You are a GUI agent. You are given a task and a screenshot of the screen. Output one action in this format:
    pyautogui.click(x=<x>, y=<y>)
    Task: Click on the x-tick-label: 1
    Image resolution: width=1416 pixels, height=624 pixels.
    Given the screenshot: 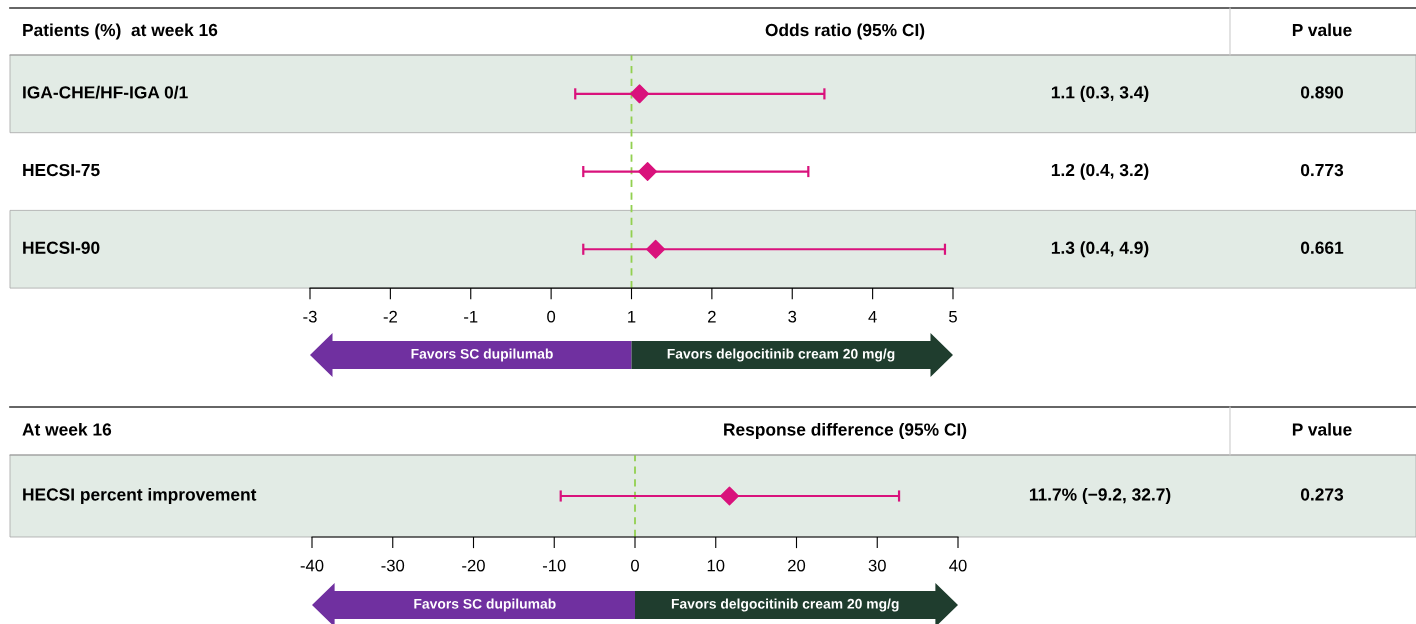 What is the action you would take?
    pyautogui.click(x=632, y=316)
    